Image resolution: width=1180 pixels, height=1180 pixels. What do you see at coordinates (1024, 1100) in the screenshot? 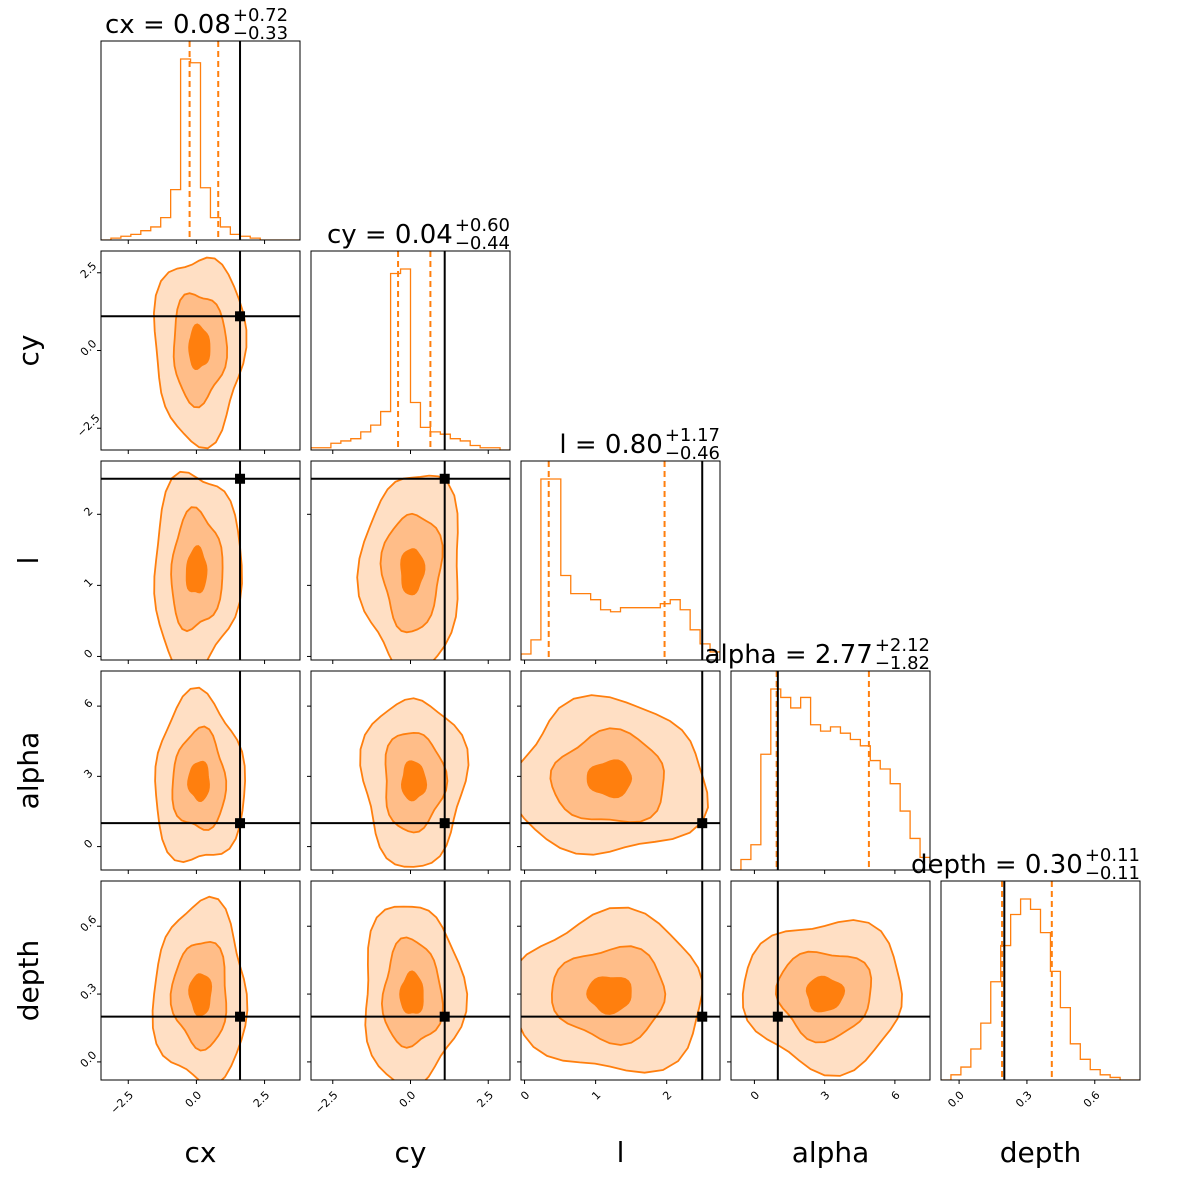
I see `tick-label-x-depth: 0.3` at bounding box center [1024, 1100].